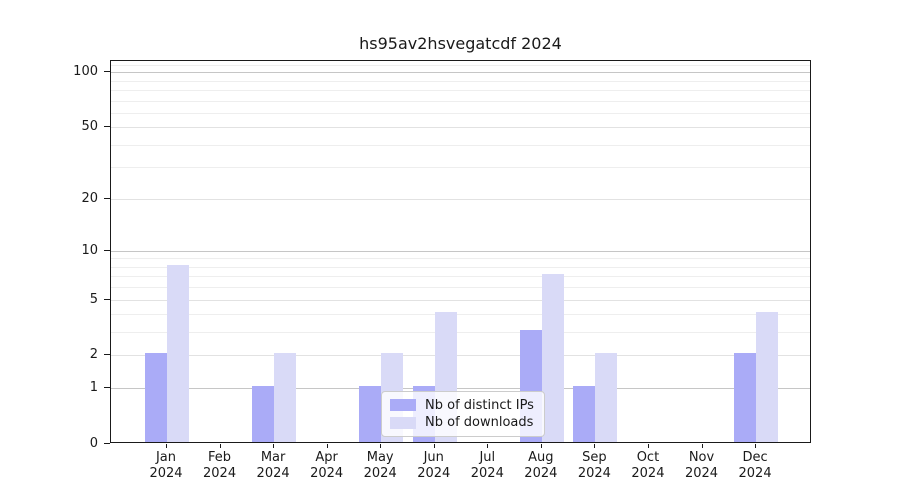  Describe the element at coordinates (755, 465) in the screenshot. I see `x-tick-label-dec: Dec 2024` at that location.